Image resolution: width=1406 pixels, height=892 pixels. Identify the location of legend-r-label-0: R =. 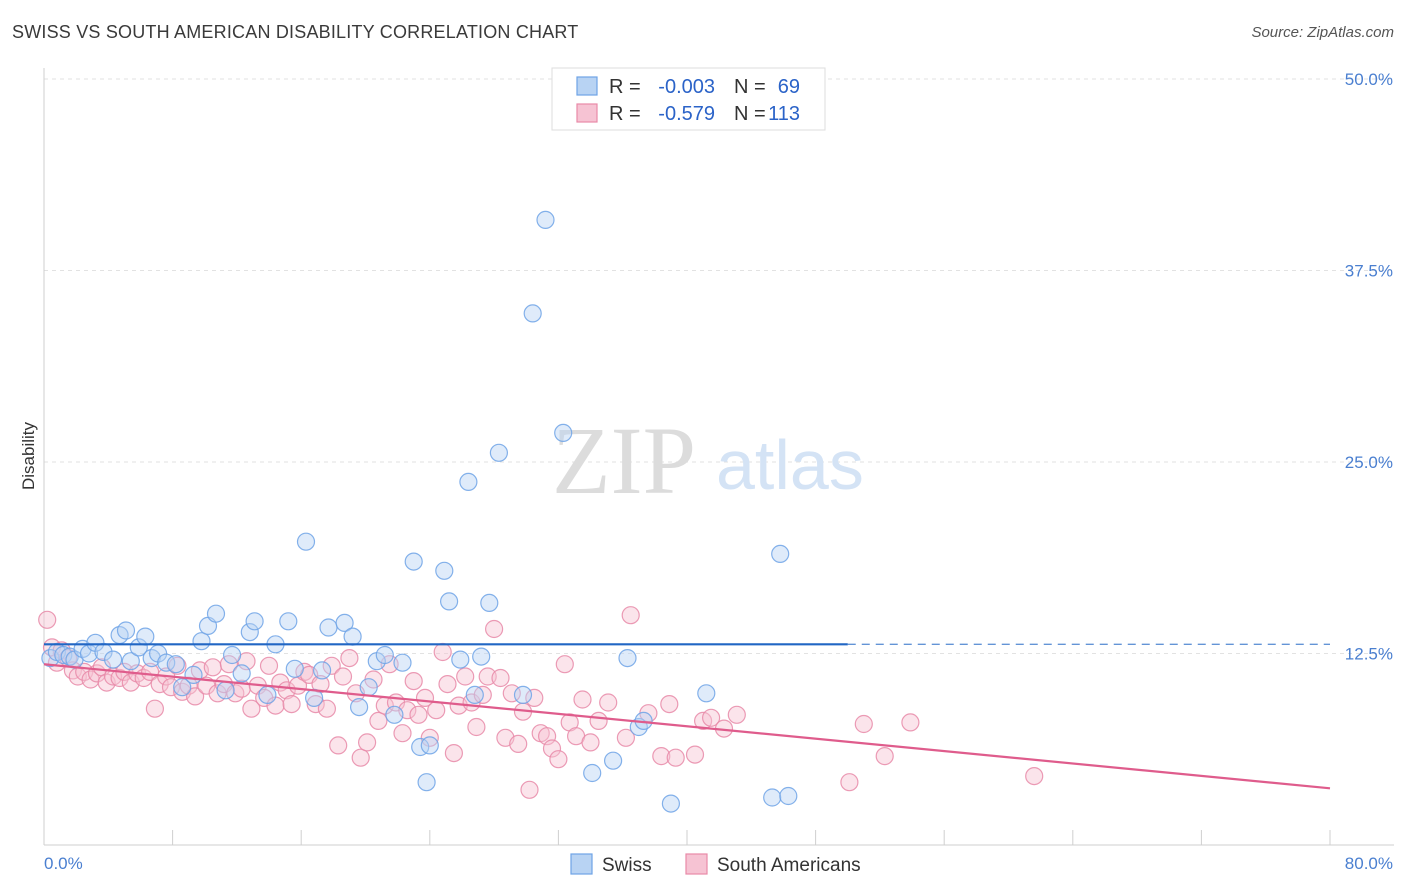
(625, 87).